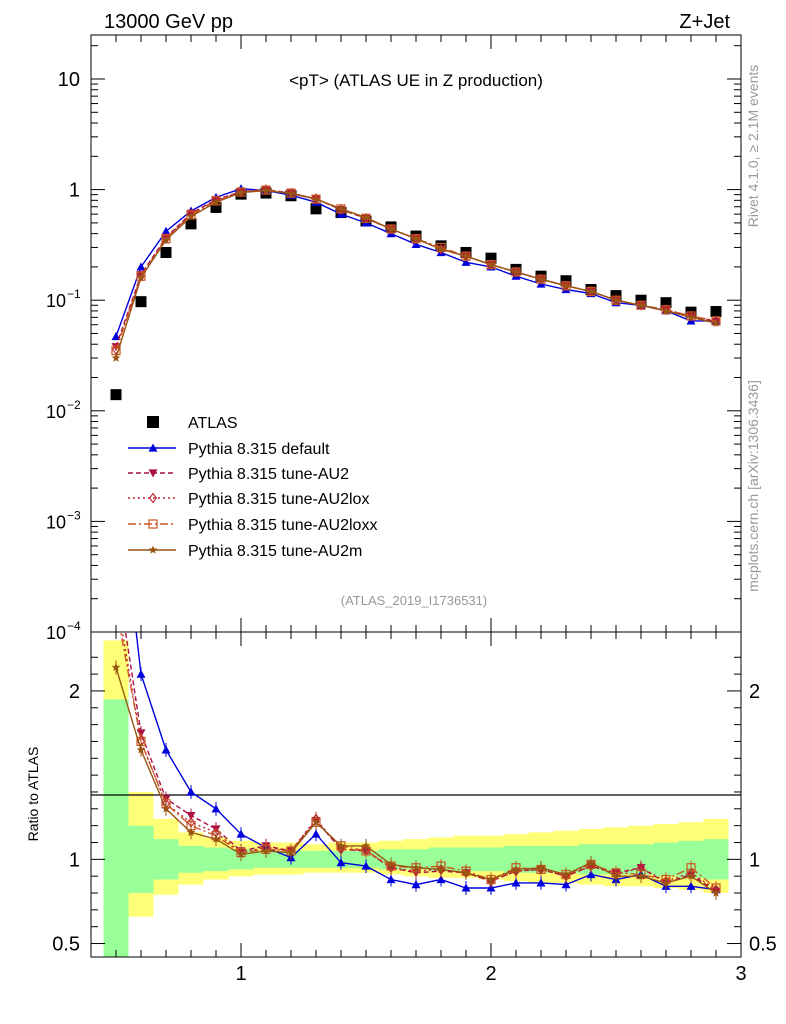  Describe the element at coordinates (74, 405) in the screenshot. I see `main-y-tick-exponent: −2` at that location.